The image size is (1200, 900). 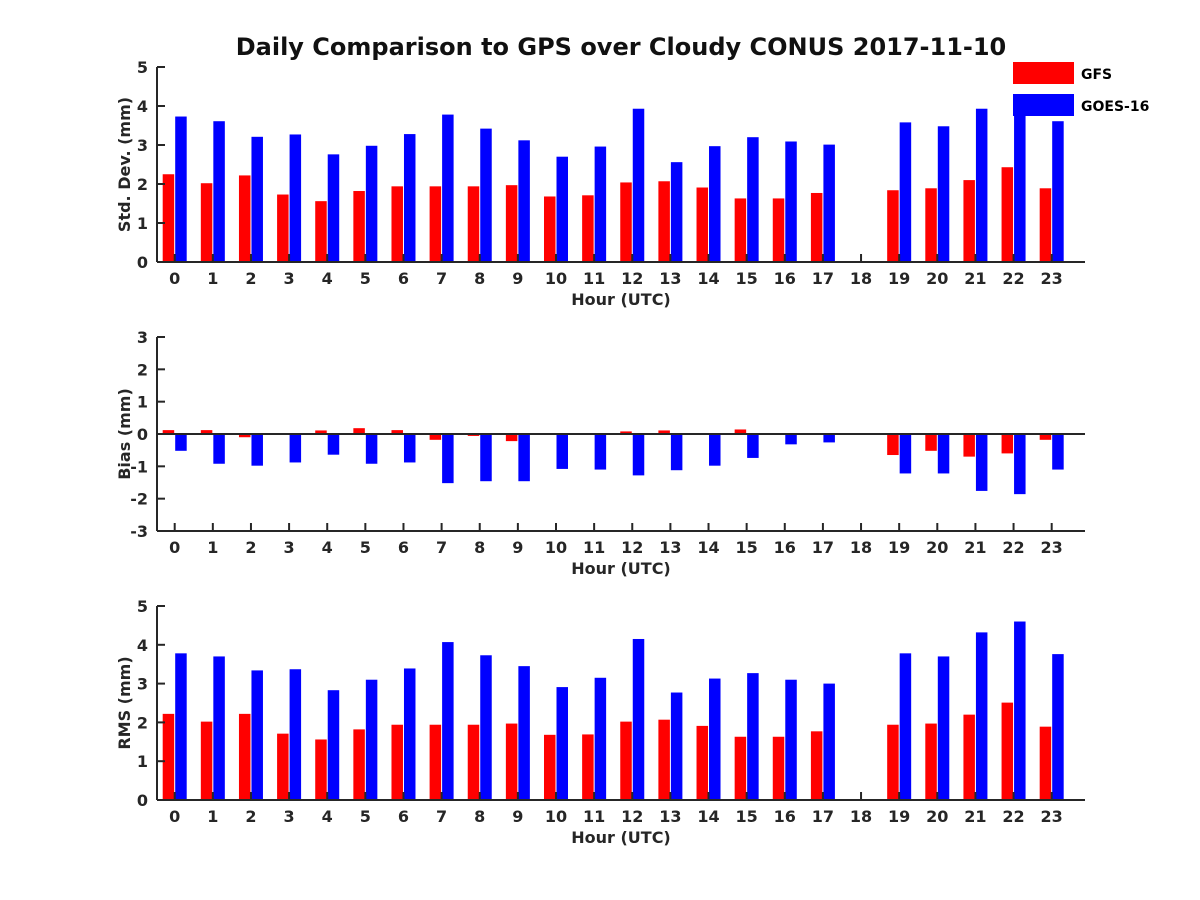 What do you see at coordinates (124, 702) in the screenshot?
I see `y-axis-label: RMS (mm)` at bounding box center [124, 702].